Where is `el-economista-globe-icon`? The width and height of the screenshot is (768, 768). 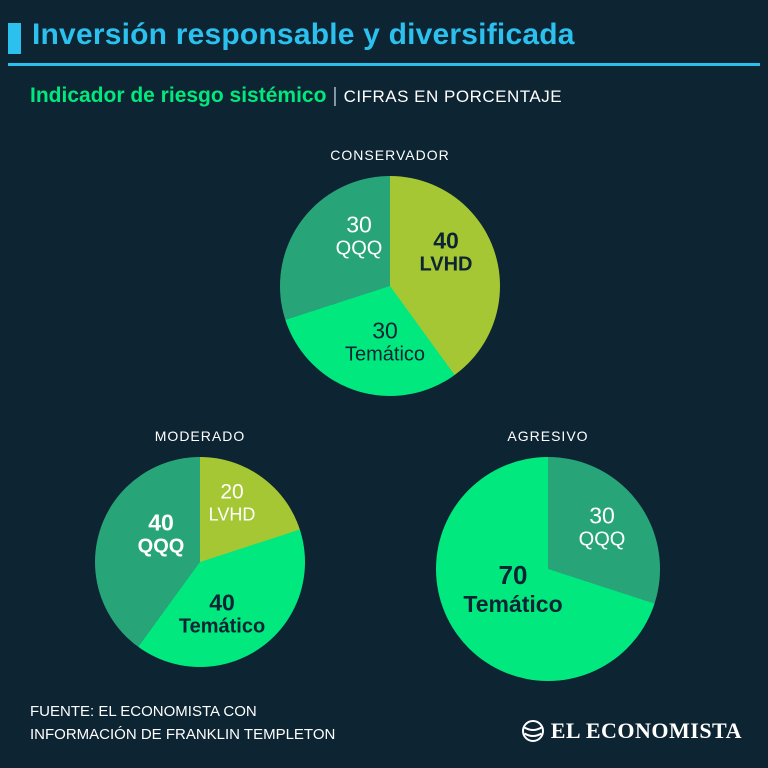 el-economista-globe-icon is located at coordinates (532, 731).